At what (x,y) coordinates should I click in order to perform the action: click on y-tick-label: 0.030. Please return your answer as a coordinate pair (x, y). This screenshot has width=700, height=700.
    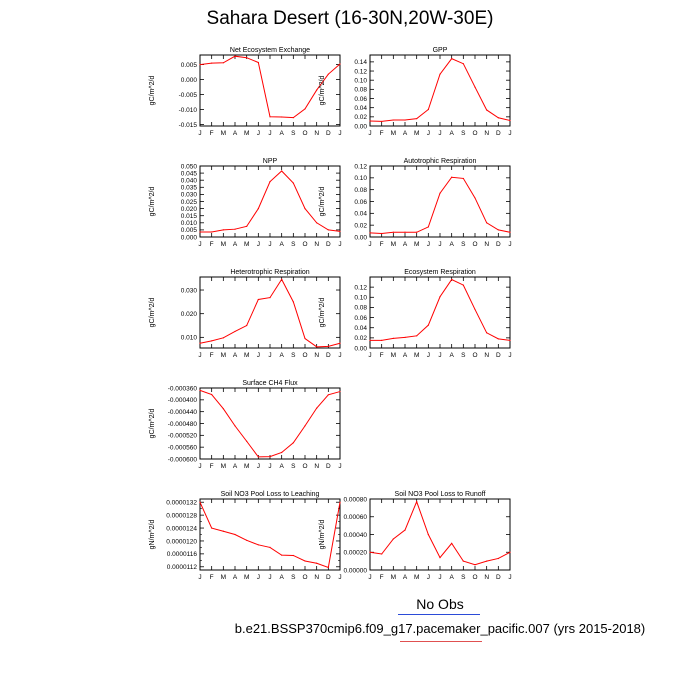
    Looking at the image, I should click on (189, 195).